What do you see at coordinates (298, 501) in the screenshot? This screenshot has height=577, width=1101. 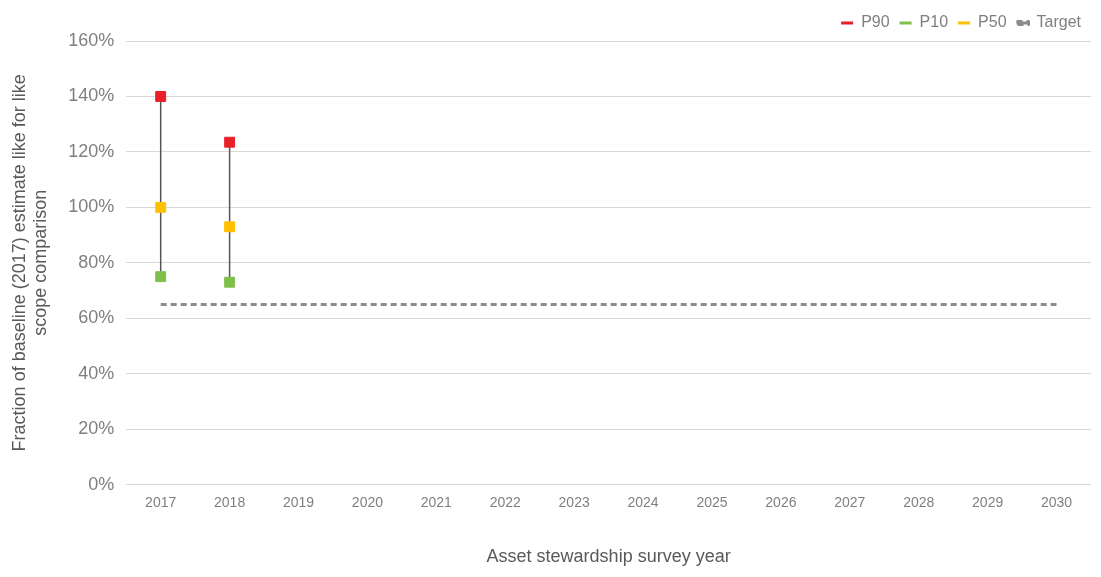 I see `x-tick-label: 2019` at bounding box center [298, 501].